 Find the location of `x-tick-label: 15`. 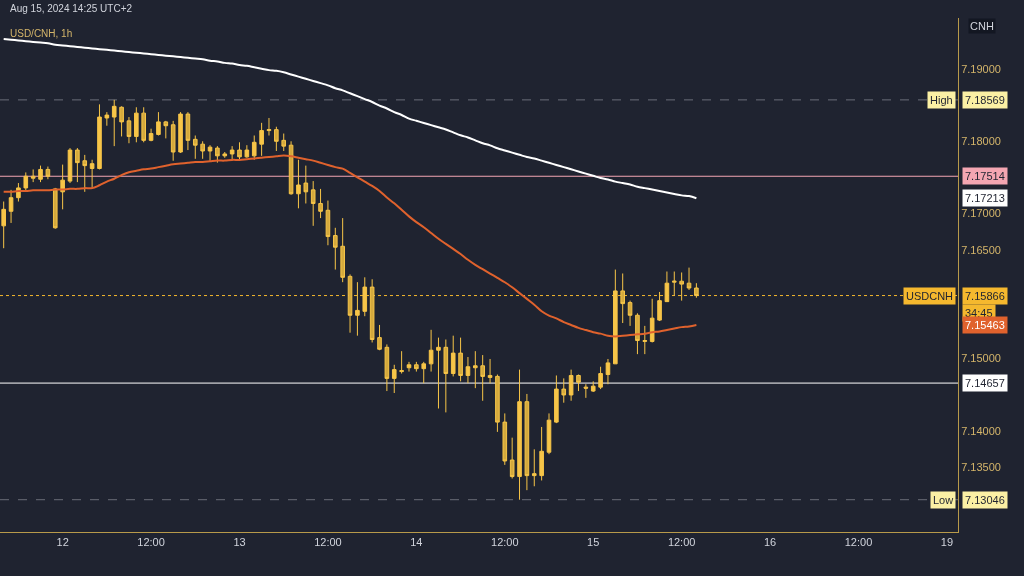

x-tick-label: 15 is located at coordinates (593, 542).